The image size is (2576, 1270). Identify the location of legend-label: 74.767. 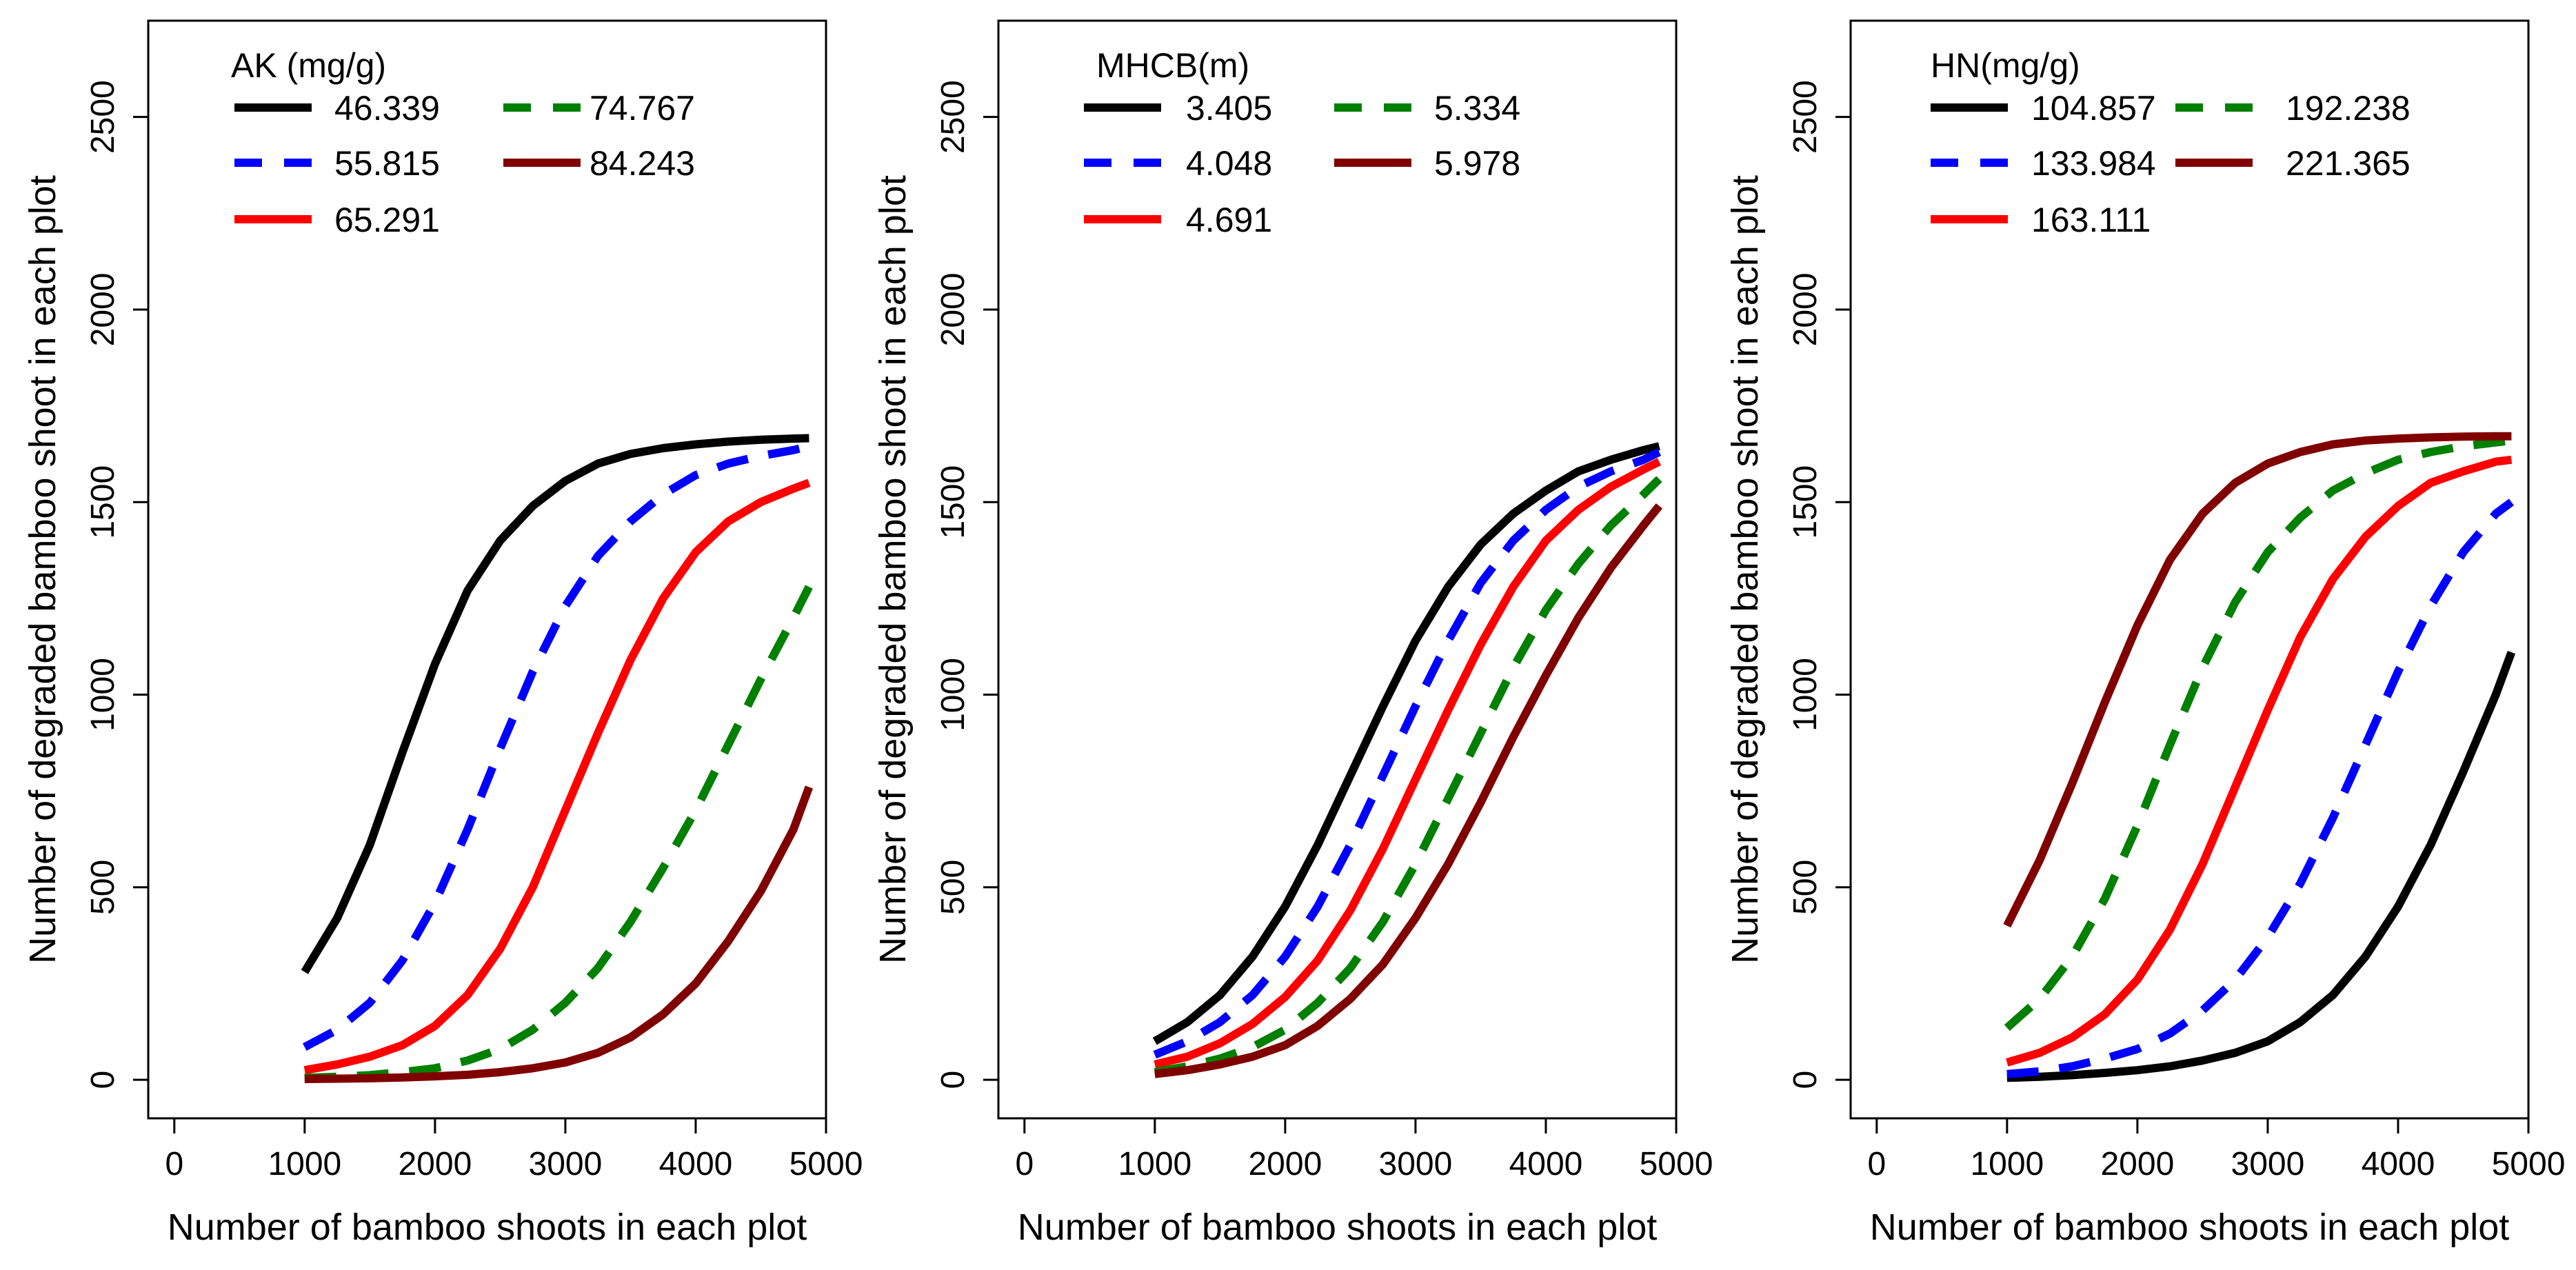
(642, 108).